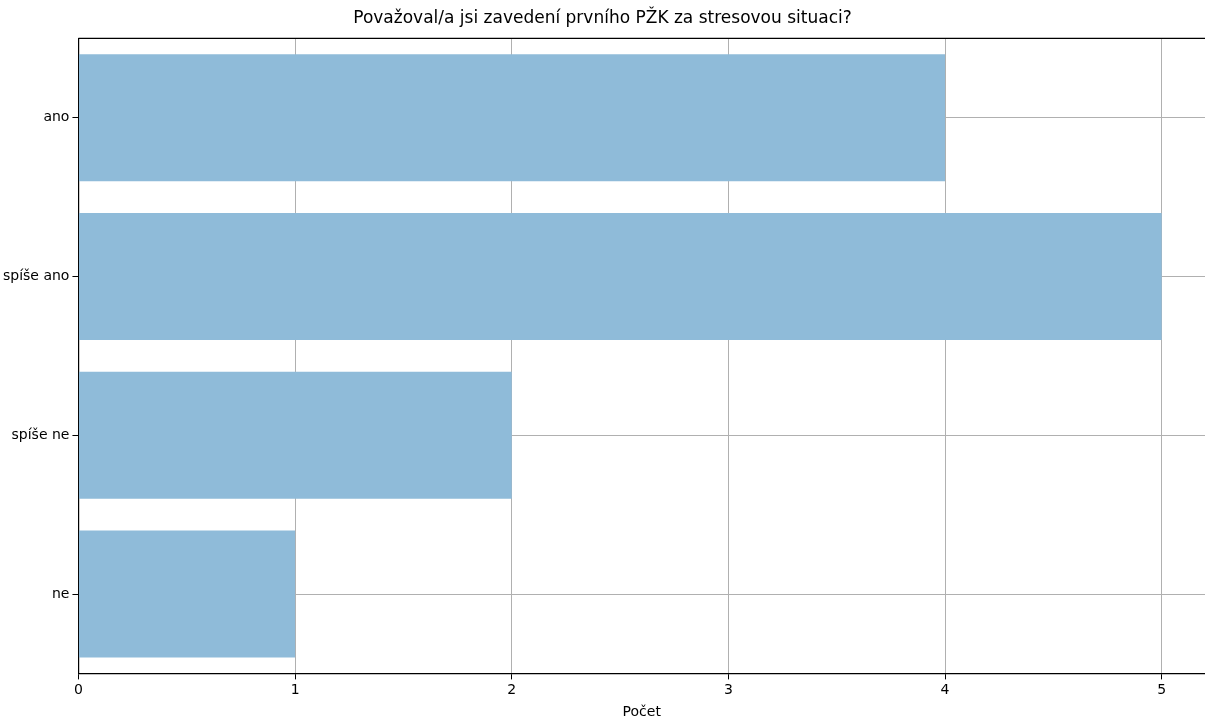  Describe the element at coordinates (78, 689) in the screenshot. I see `x-tick-label: 0` at that location.